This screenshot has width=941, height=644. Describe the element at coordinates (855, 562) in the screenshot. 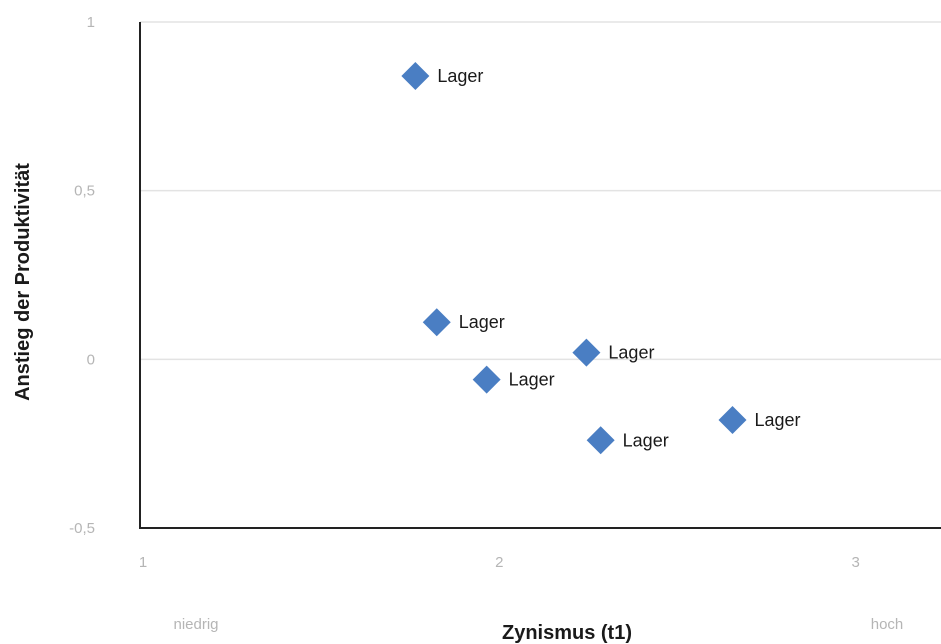

I see `x-tick-label: 3` at that location.